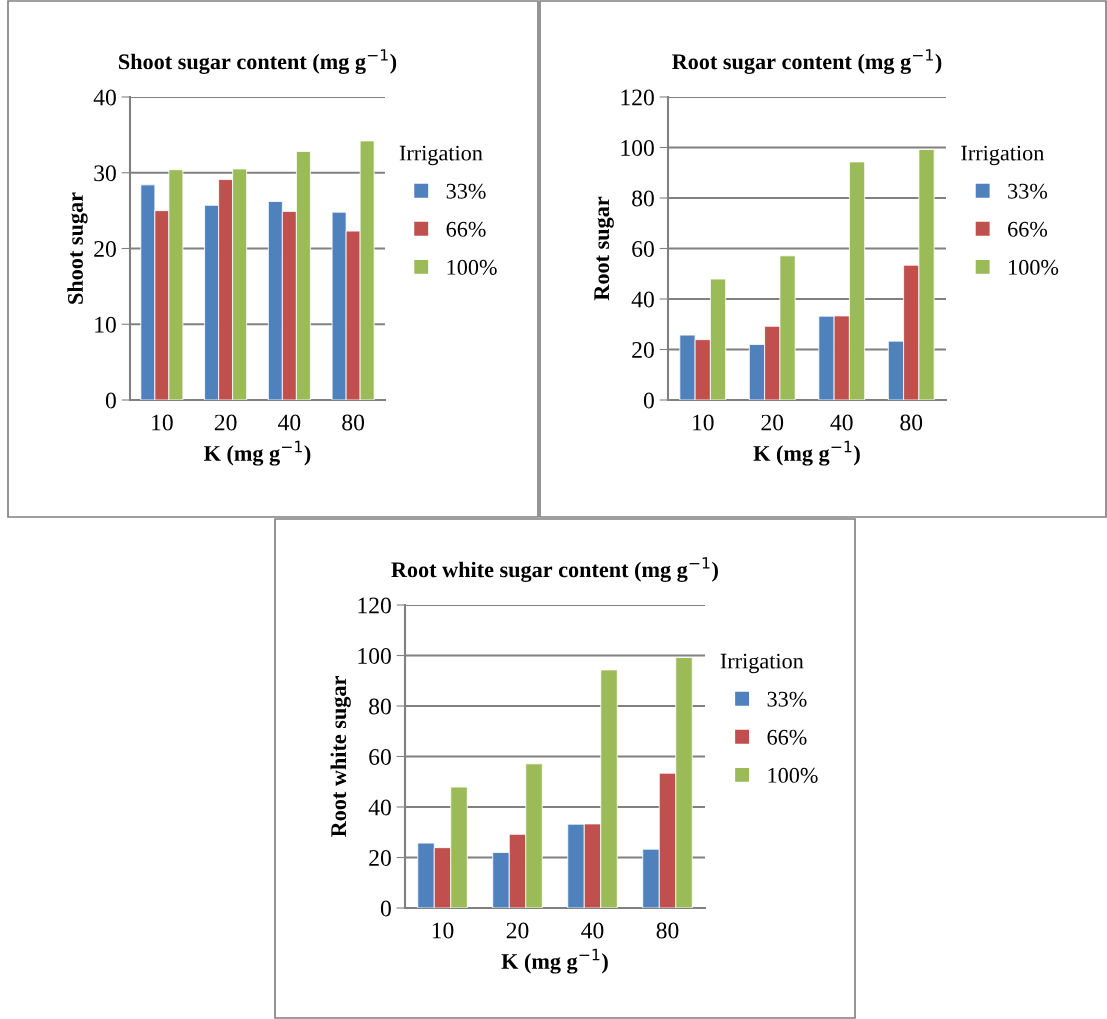 The width and height of the screenshot is (1107, 1019). What do you see at coordinates (807, 61) in the screenshot?
I see `chart-title: Root sugar content (mg g$^{−1}$)` at bounding box center [807, 61].